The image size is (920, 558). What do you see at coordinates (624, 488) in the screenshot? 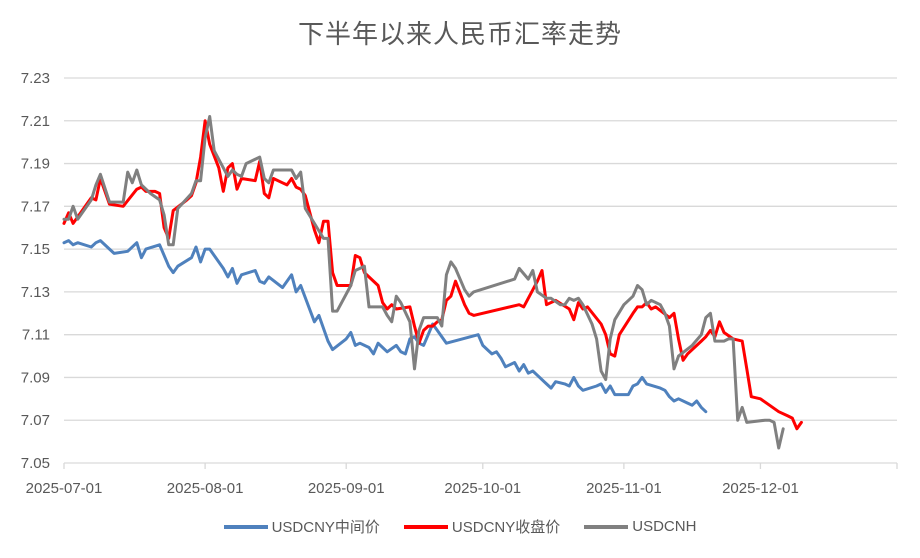
I see `x-tick-label: 2025-11-01` at bounding box center [624, 488].